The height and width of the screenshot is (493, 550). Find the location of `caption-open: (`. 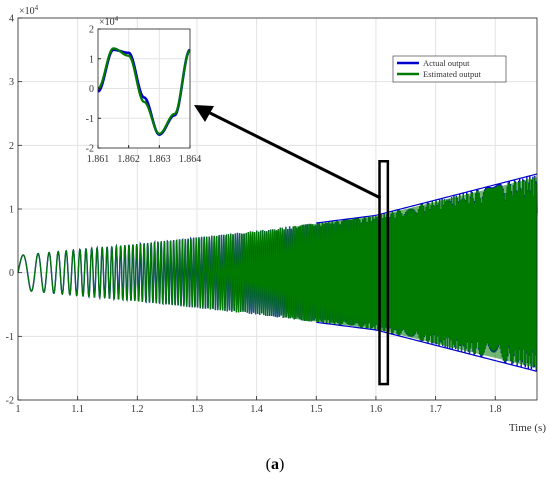

caption-open: ( is located at coordinates (268, 464).